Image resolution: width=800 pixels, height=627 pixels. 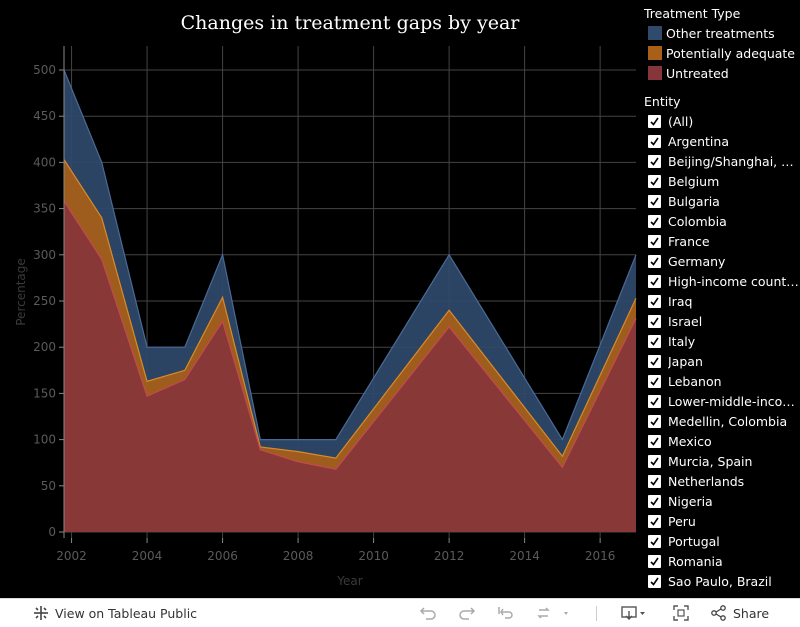 I want to click on filter-item-high-income-countries: High-income countries, so click(x=724, y=281).